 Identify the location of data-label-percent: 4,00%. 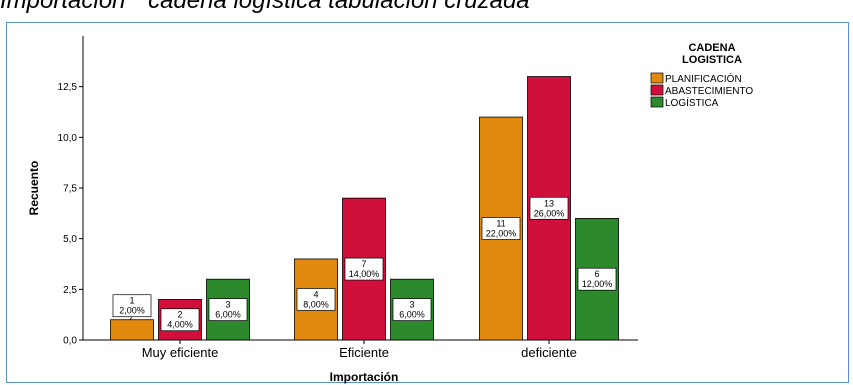
(180, 325).